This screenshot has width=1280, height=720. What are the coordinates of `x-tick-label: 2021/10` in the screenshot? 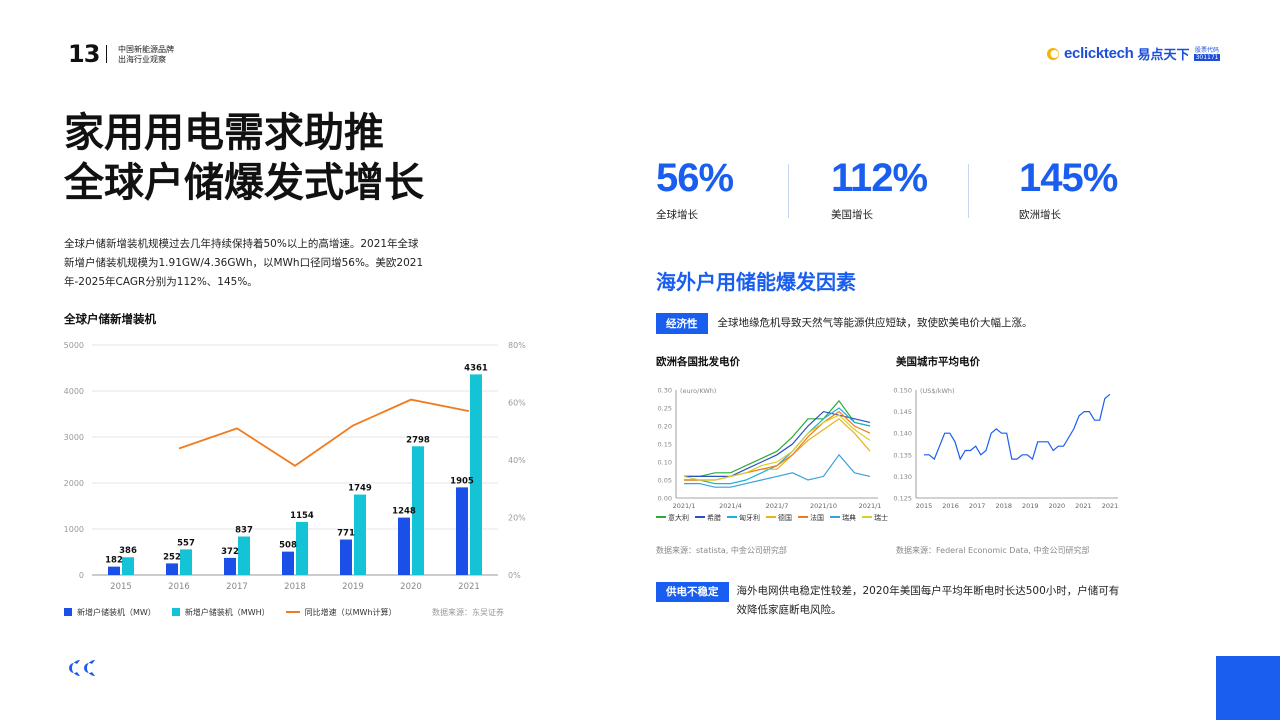 It's located at (823, 506).